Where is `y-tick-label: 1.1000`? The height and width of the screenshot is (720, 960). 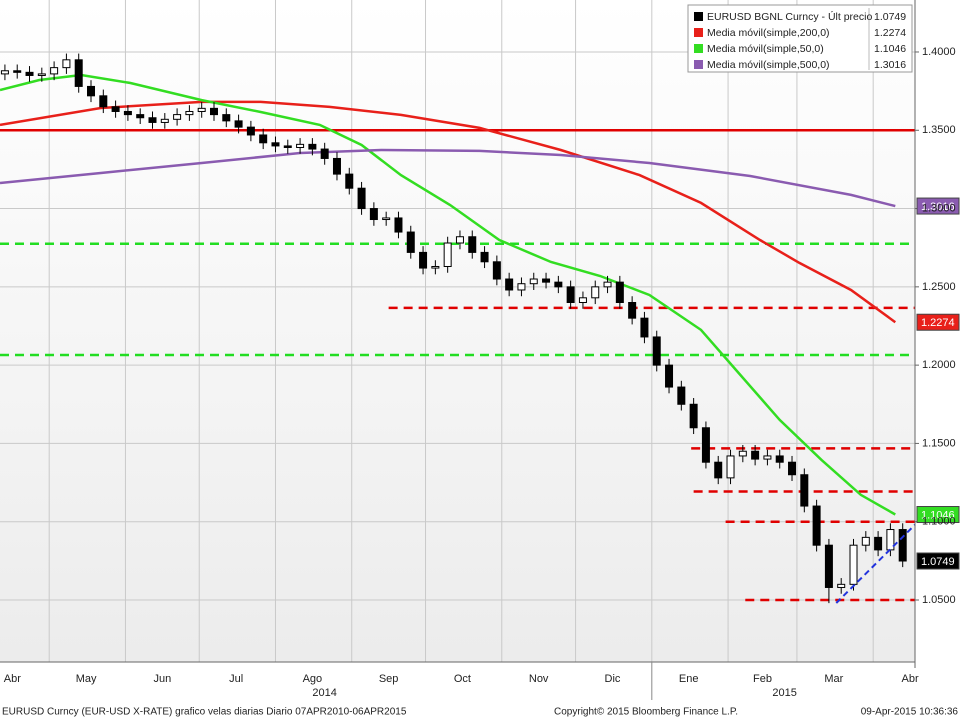
y-tick-label: 1.1000 is located at coordinates (939, 522).